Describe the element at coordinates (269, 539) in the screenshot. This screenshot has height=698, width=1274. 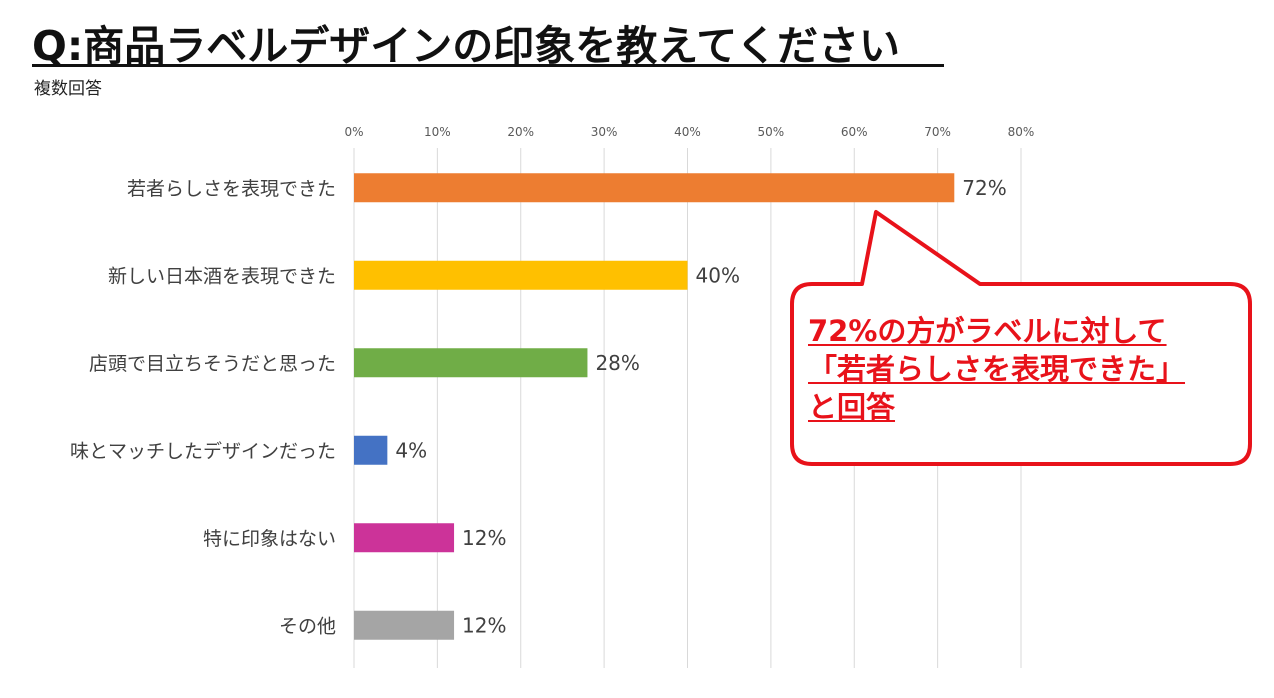
I see `category-label: 特に印象はない` at that location.